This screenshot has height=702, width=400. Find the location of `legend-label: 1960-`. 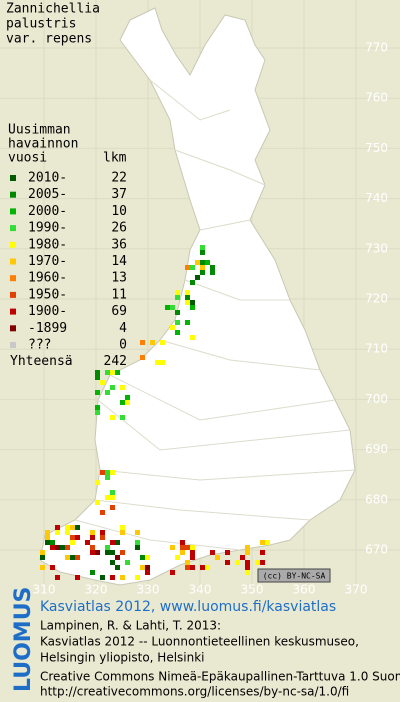

legend-label: 1960- is located at coordinates (47, 278).